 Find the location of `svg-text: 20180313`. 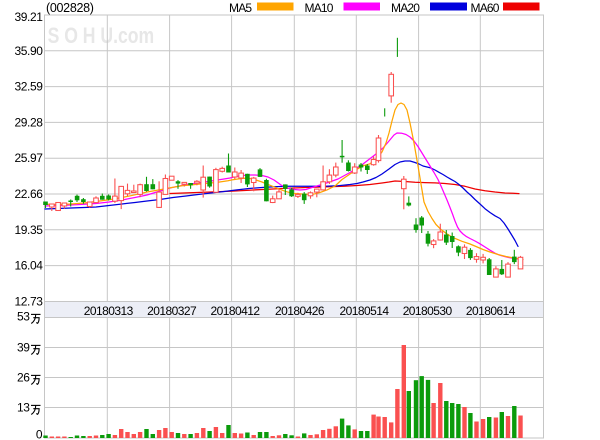

svg-text: 20180313 is located at coordinates (109, 311).